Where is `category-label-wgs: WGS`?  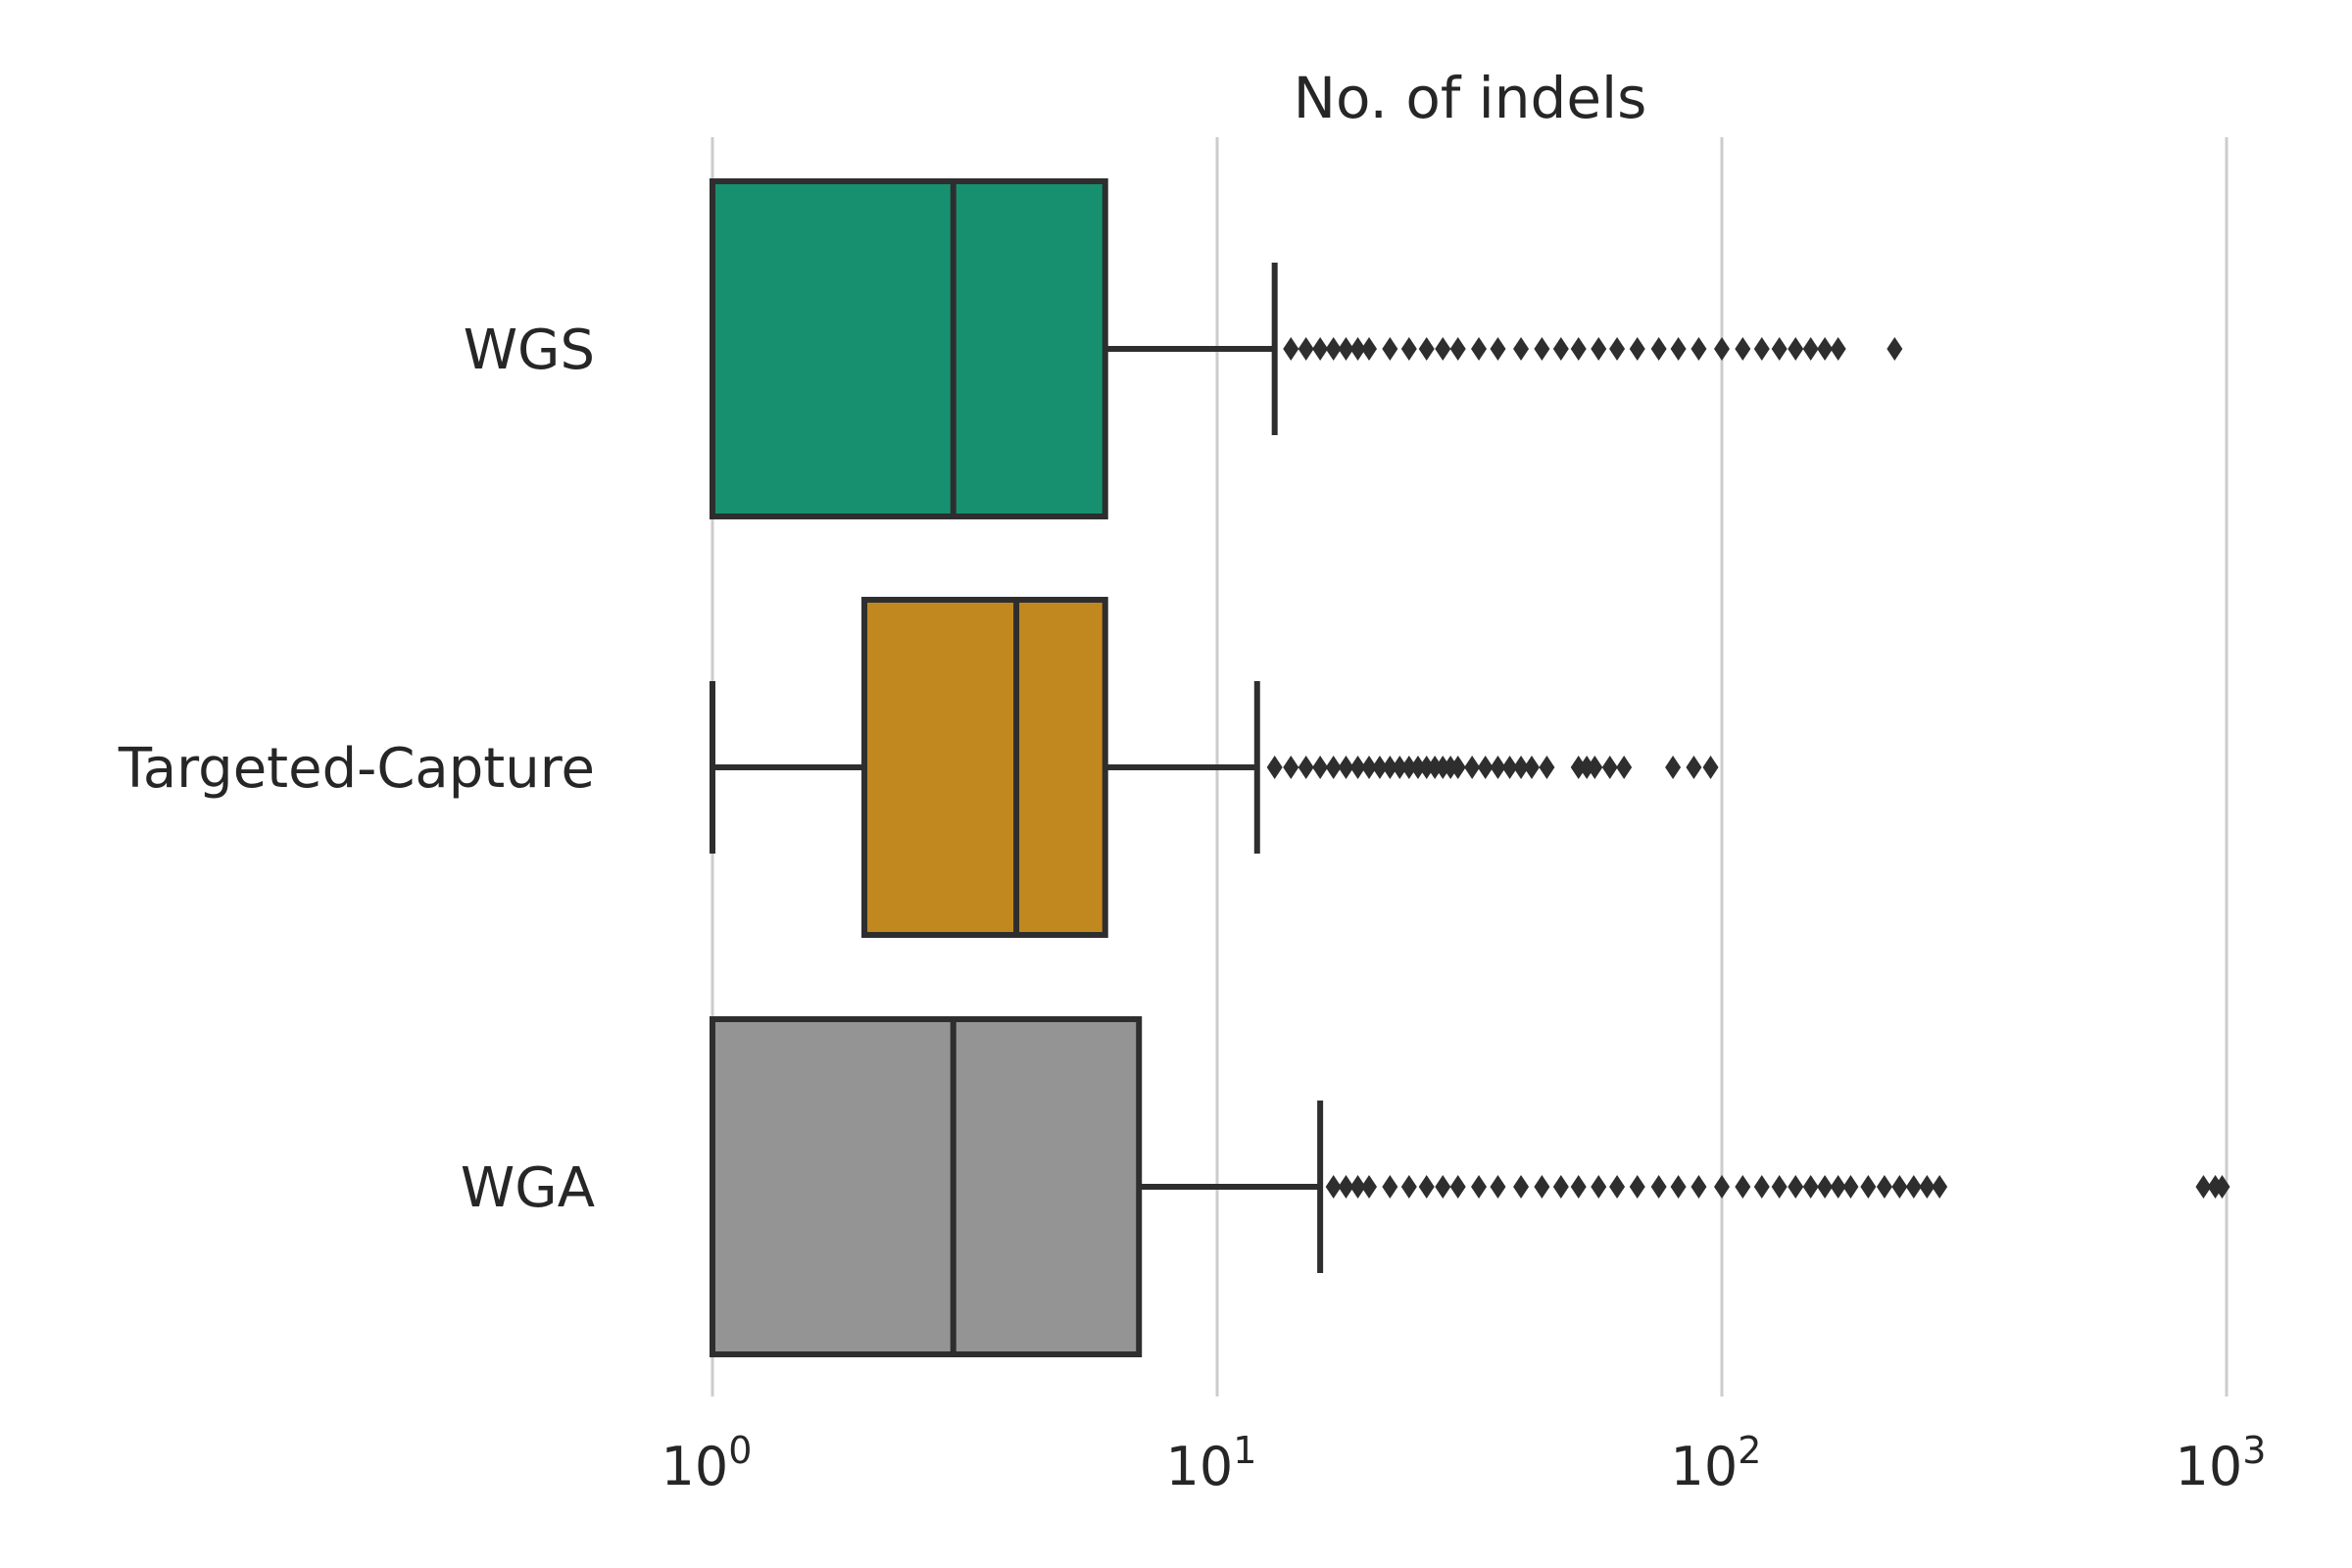
category-label-wgs: WGS is located at coordinates (529, 350).